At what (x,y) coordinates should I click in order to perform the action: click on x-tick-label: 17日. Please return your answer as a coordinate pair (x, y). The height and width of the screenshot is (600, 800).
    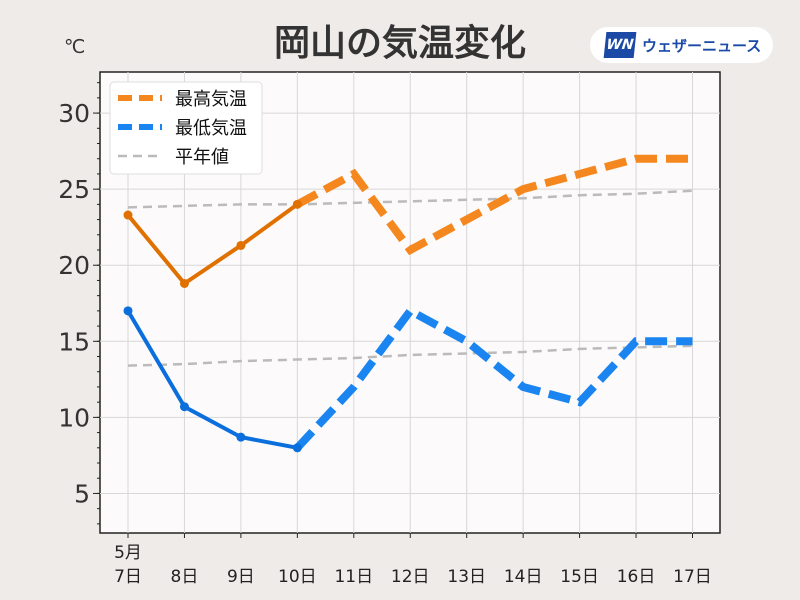
    Looking at the image, I should click on (692, 577).